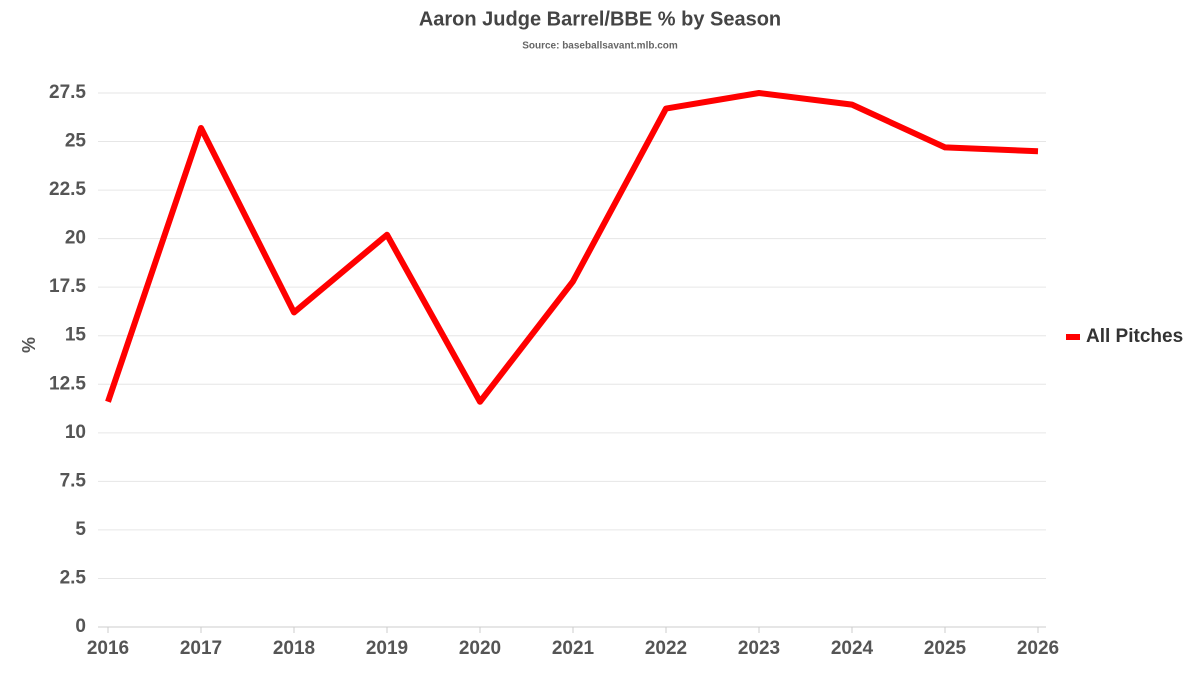 The height and width of the screenshot is (675, 1200). I want to click on x-tick-label: 2017, so click(201, 648).